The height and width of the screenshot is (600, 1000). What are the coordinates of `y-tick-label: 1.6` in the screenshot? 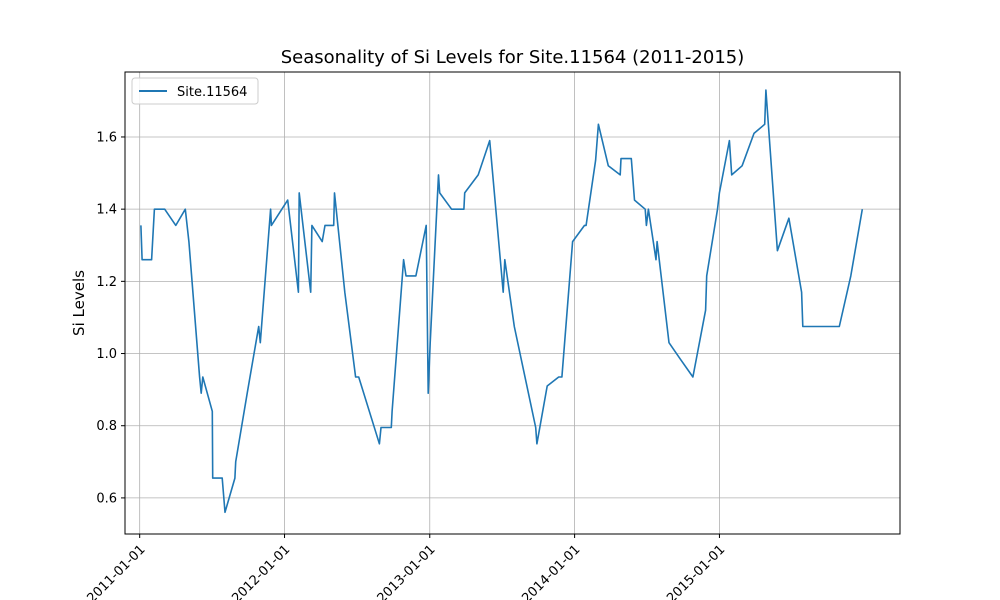 It's located at (106, 137).